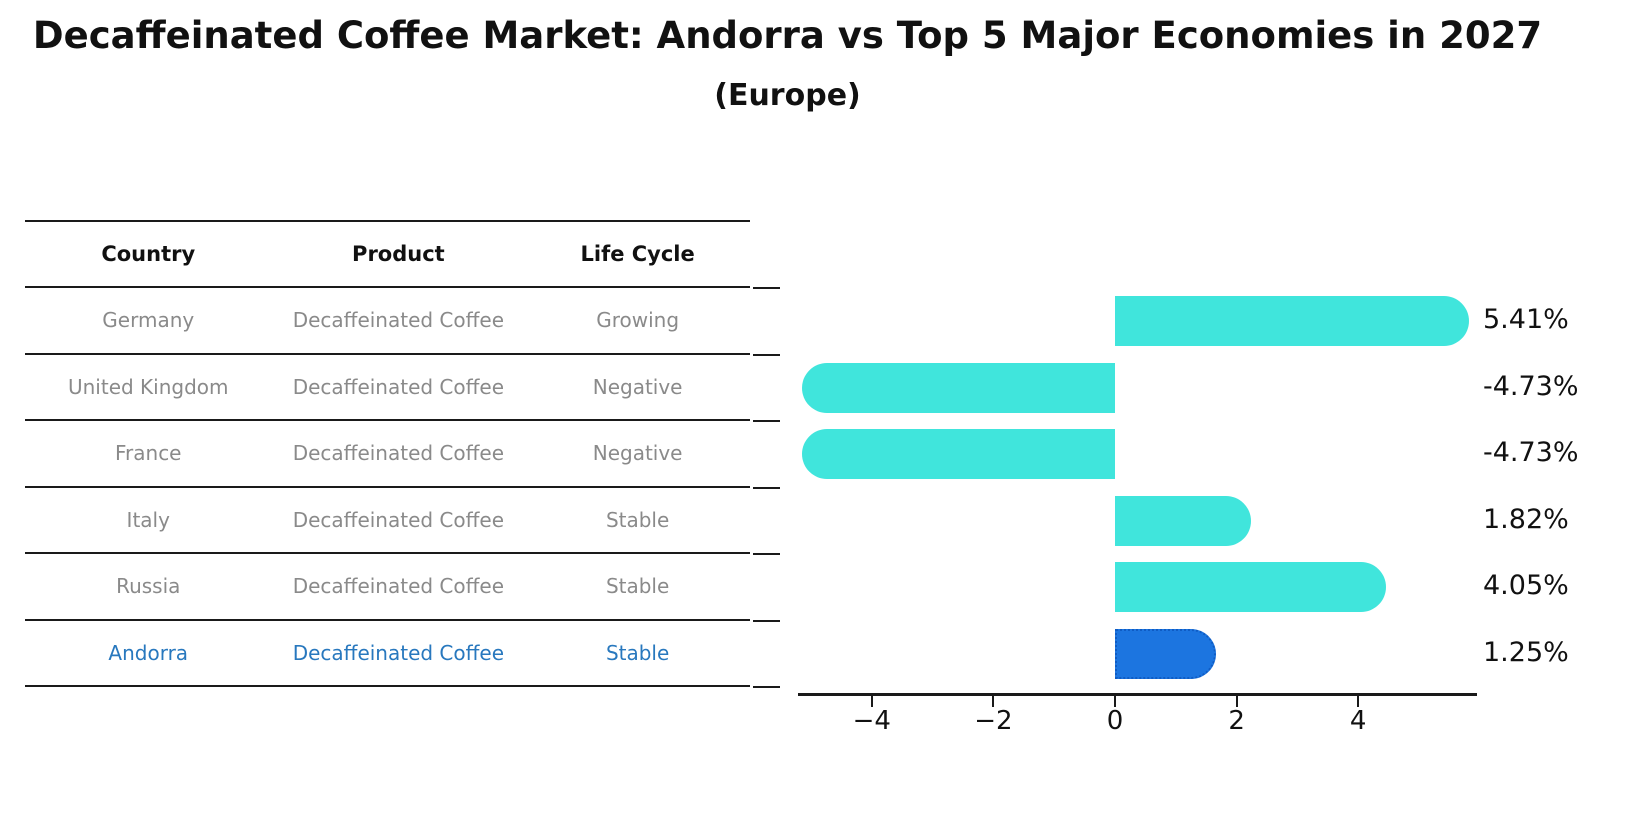 The height and width of the screenshot is (823, 1628). What do you see at coordinates (1526, 586) in the screenshot?
I see `bar-value-label: 4.05%` at bounding box center [1526, 586].